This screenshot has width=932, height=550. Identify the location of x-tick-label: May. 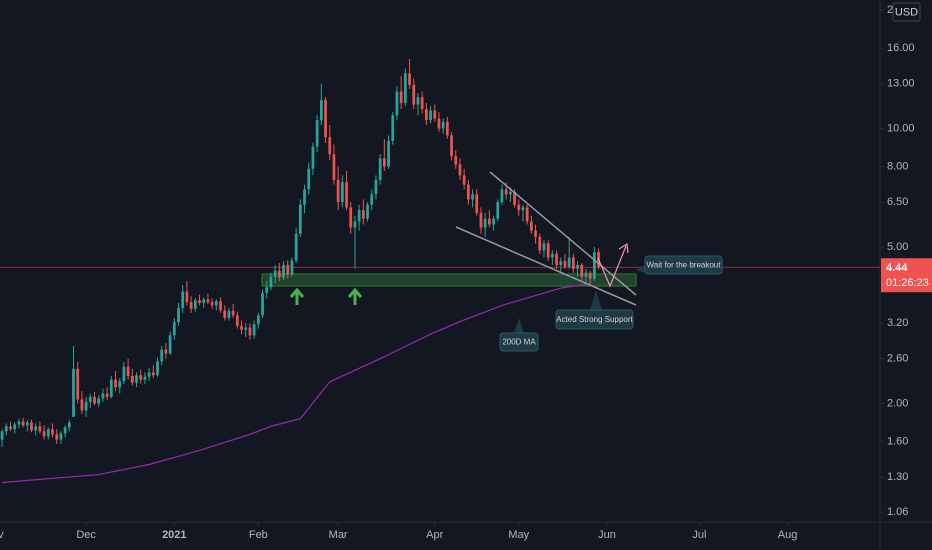
(518, 535).